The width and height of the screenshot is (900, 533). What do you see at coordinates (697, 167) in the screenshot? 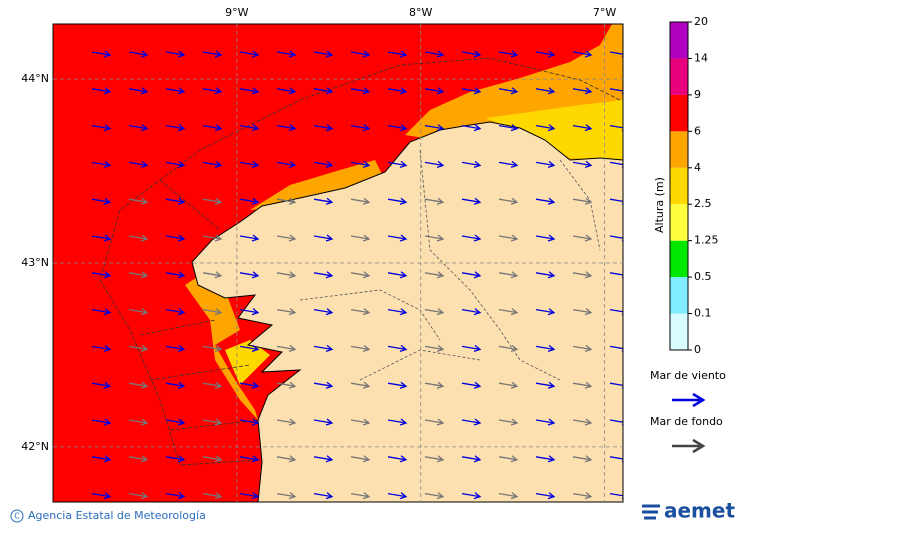
I see `colorbar-tick-label: 4` at bounding box center [697, 167].